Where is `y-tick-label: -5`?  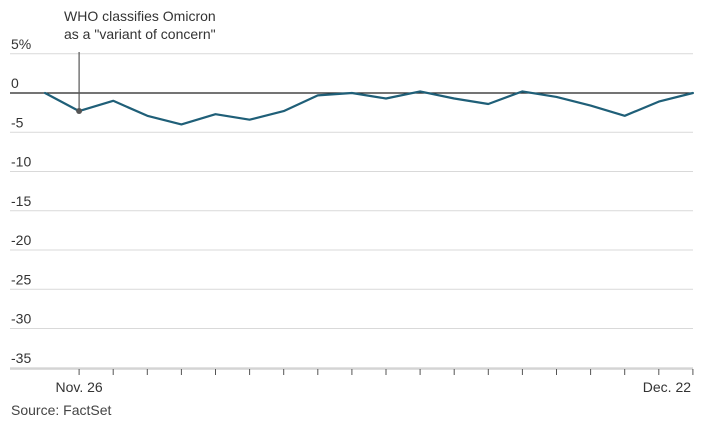
y-tick-label: -5 is located at coordinates (17, 122).